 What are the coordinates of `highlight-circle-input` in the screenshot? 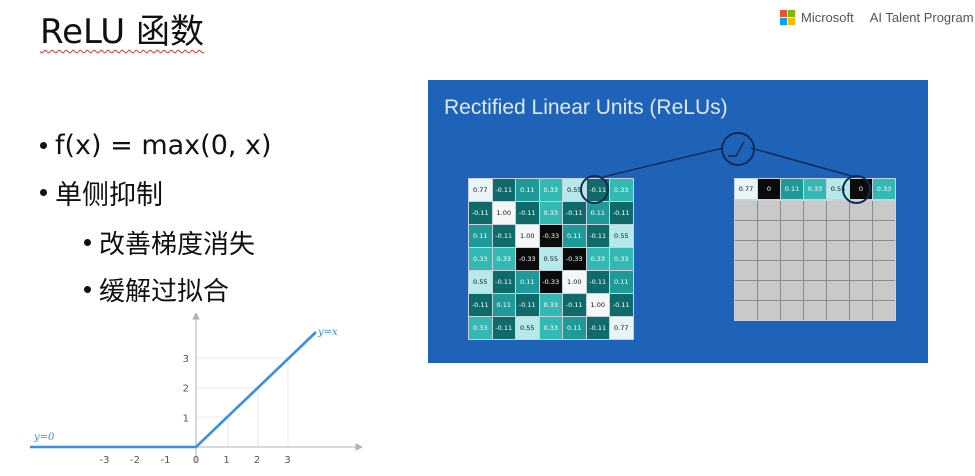 It's located at (594, 189).